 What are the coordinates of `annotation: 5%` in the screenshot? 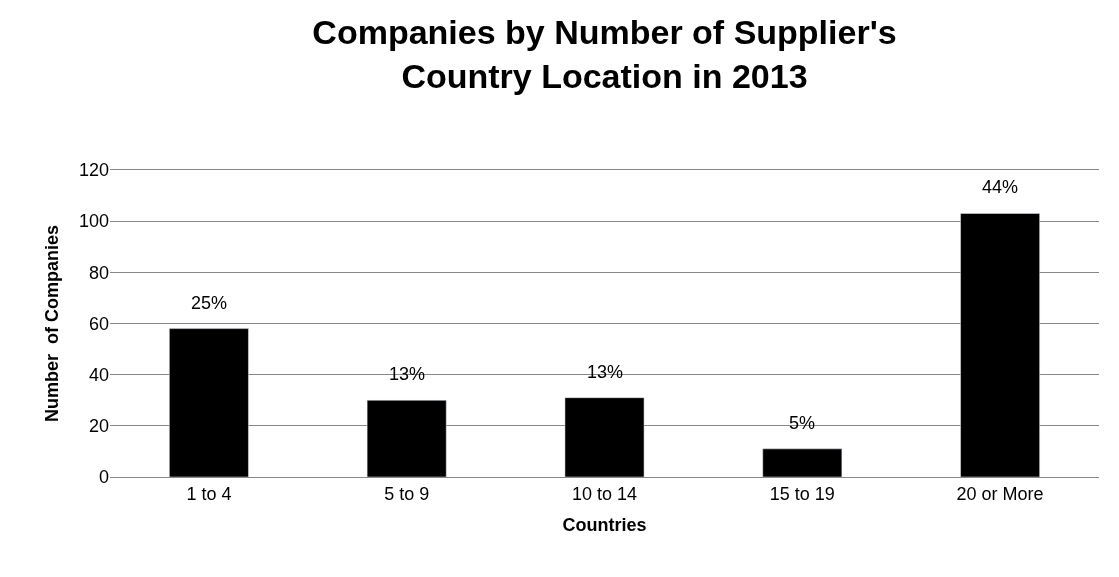 It's located at (802, 423).